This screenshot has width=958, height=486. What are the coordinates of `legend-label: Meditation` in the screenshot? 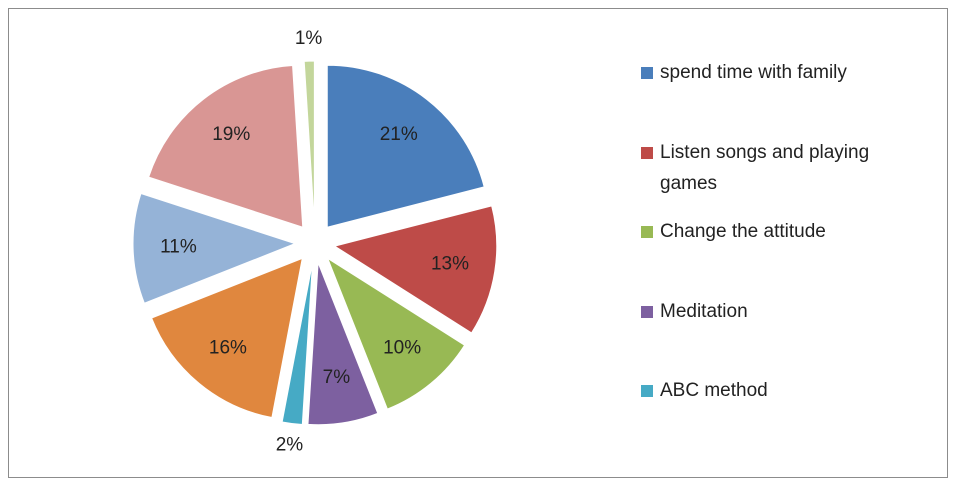 It's located at (704, 311).